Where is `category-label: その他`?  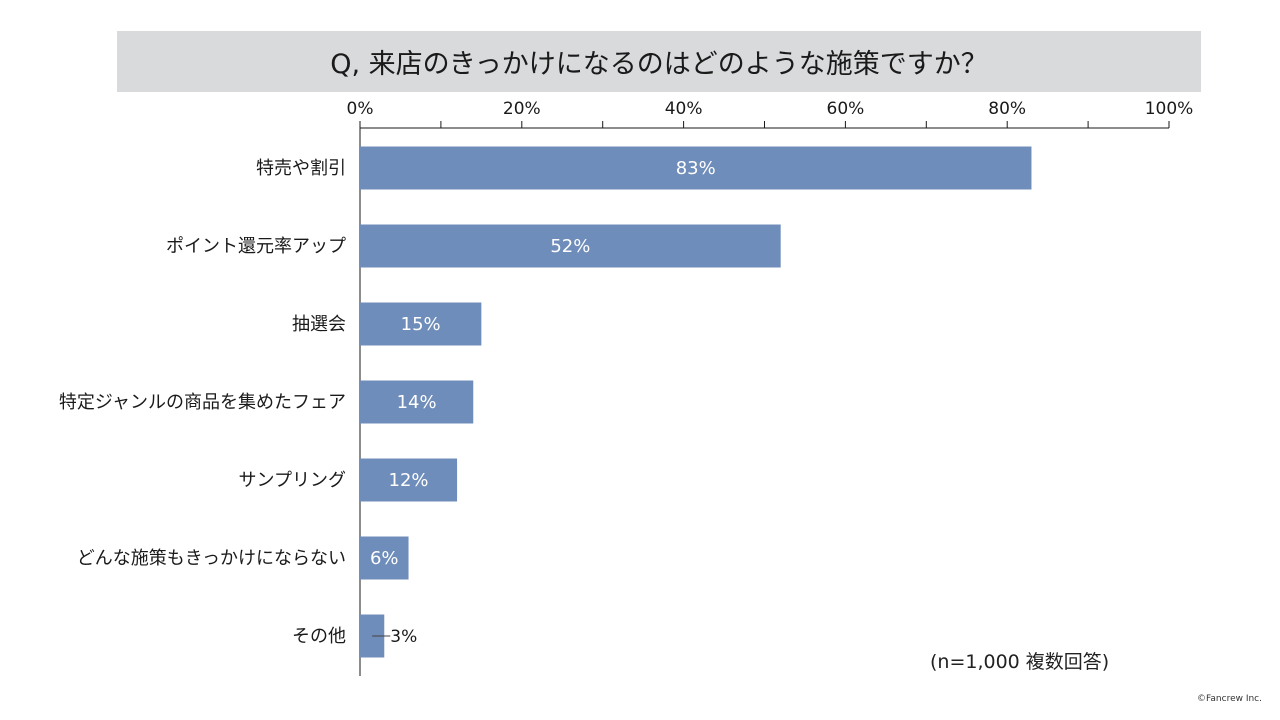 category-label: その他 is located at coordinates (319, 636).